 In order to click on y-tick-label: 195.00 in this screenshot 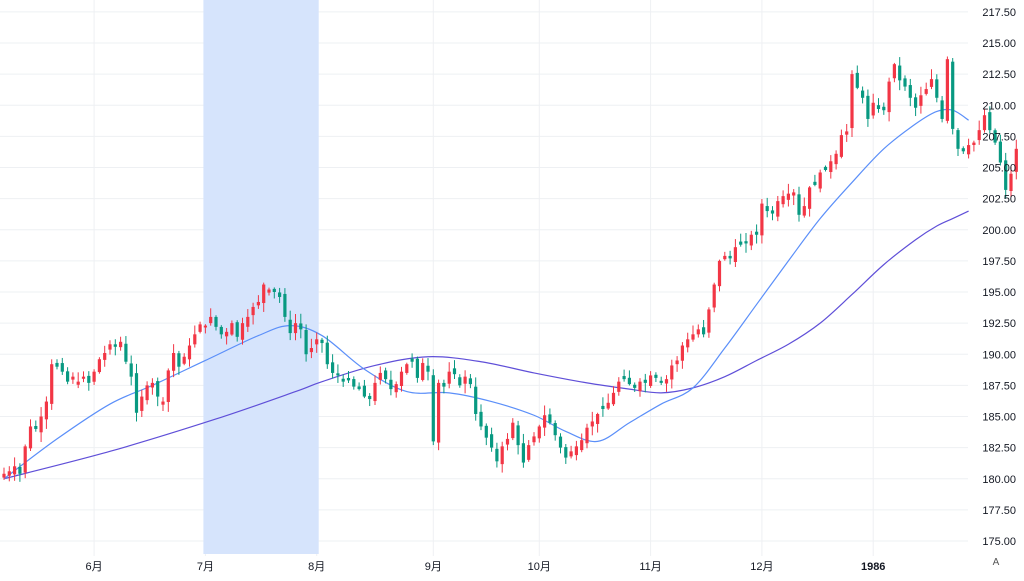, I will do `click(999, 293)`.